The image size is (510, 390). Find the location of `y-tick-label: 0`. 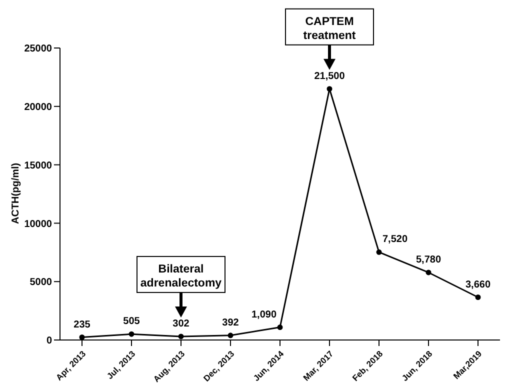

y-tick-label: 0 is located at coordinates (49, 341).